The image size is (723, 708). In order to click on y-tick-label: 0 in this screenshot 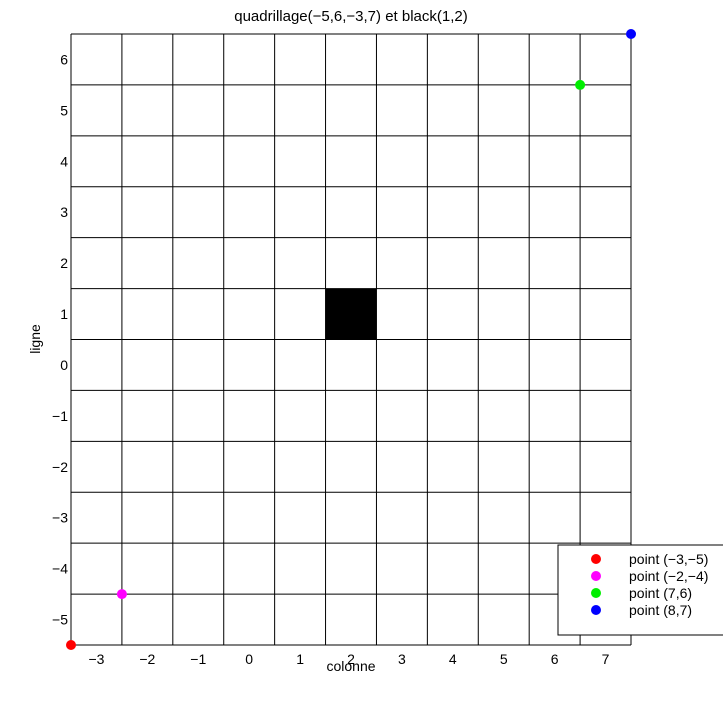, I will do `click(64, 365)`.